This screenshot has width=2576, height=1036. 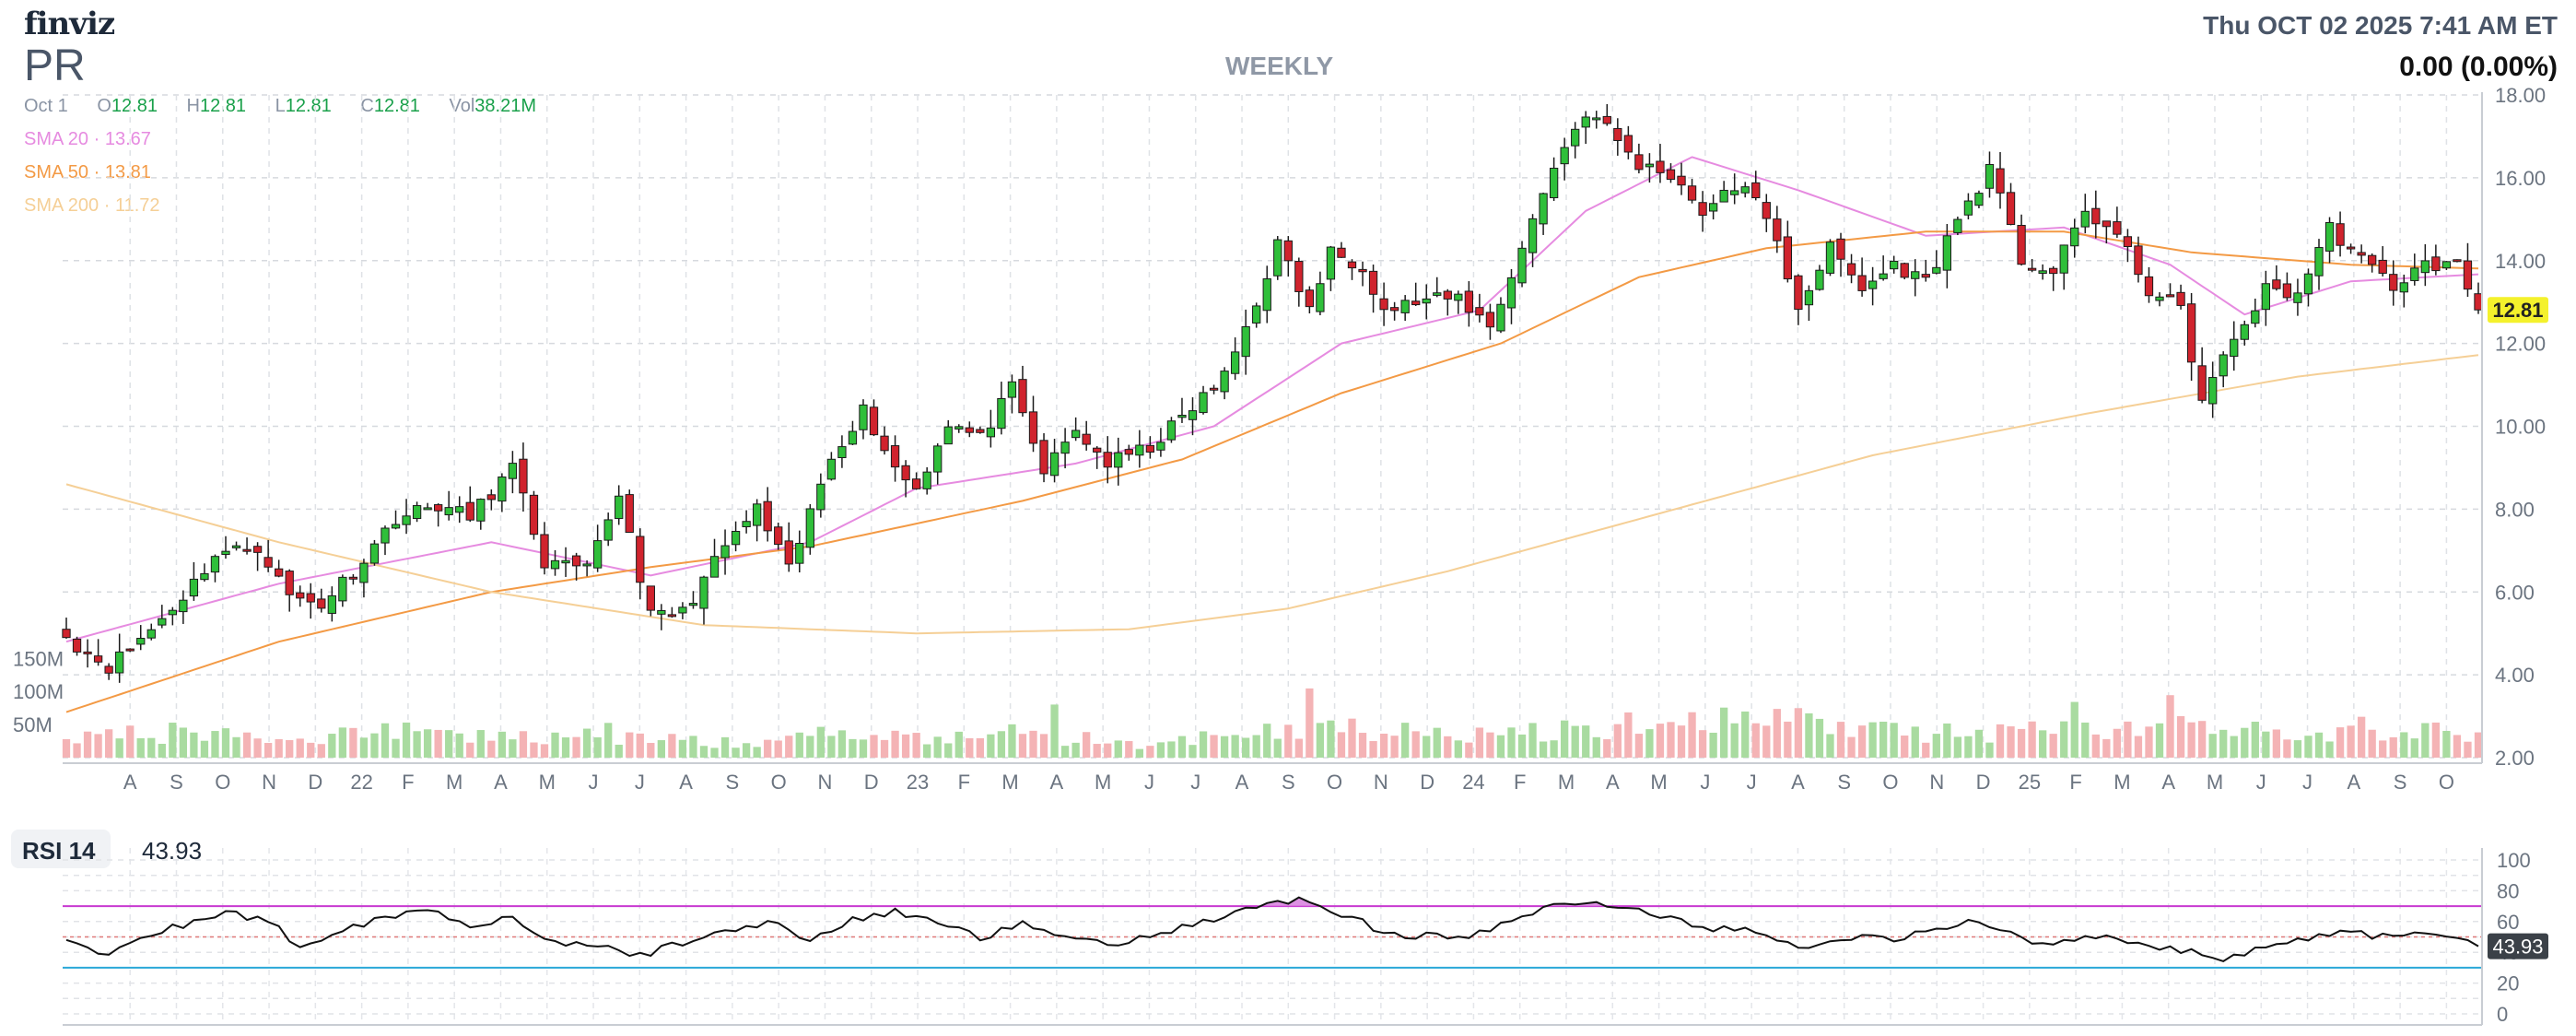 What do you see at coordinates (2520, 96) in the screenshot?
I see `price-axis-label: 18.00` at bounding box center [2520, 96].